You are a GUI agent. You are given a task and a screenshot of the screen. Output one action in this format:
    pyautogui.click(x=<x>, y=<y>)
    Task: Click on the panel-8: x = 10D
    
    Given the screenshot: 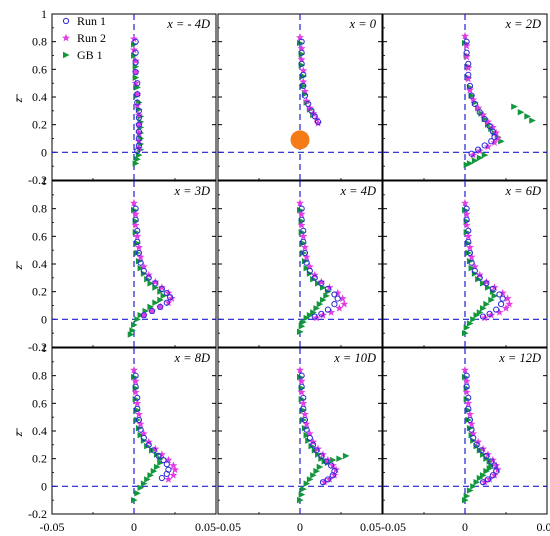 What is the action you would take?
    pyautogui.click(x=300, y=431)
    